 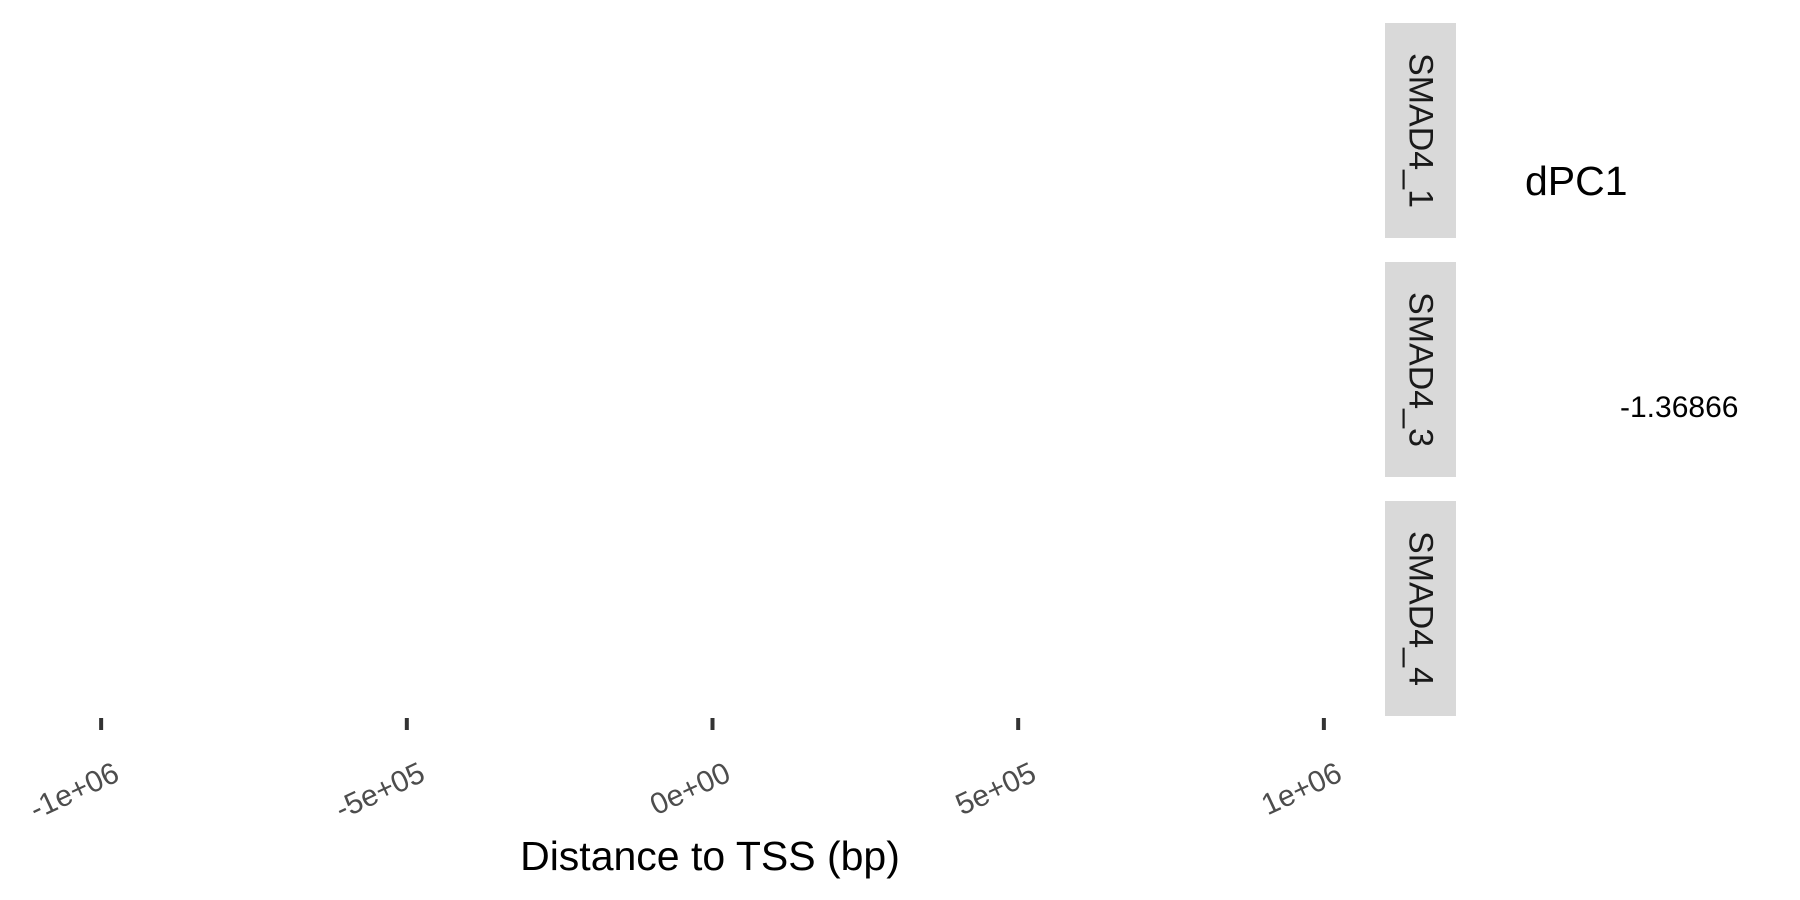 What do you see at coordinates (1631, 291) in the screenshot?
I see `legend: dPC1 -1.36866` at bounding box center [1631, 291].